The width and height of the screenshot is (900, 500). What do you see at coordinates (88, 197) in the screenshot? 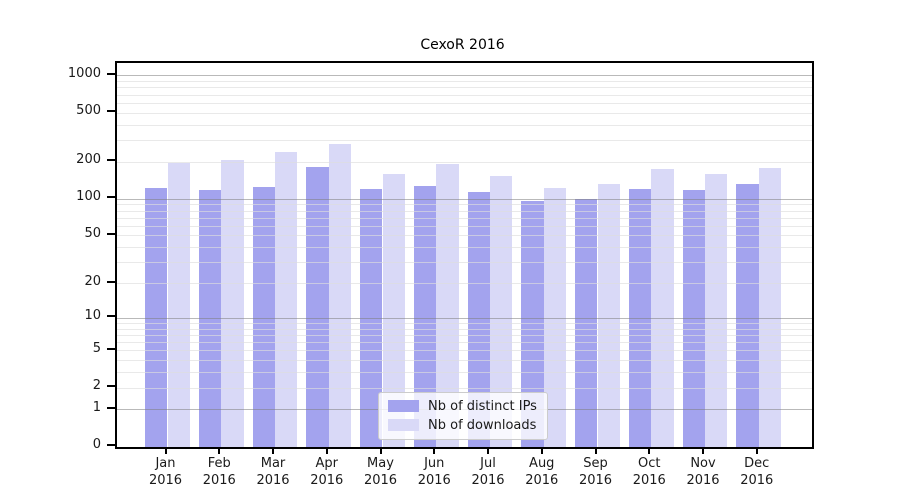
I see `y-axis-tick-label: 100` at bounding box center [88, 197].